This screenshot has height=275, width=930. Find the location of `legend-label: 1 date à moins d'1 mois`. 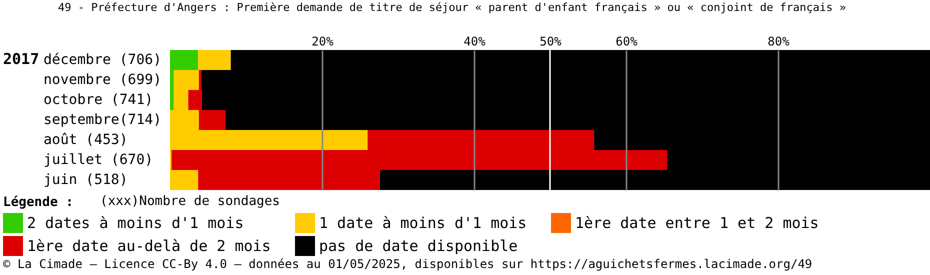

legend-label: 1 date à moins d'1 mois is located at coordinates (423, 223).